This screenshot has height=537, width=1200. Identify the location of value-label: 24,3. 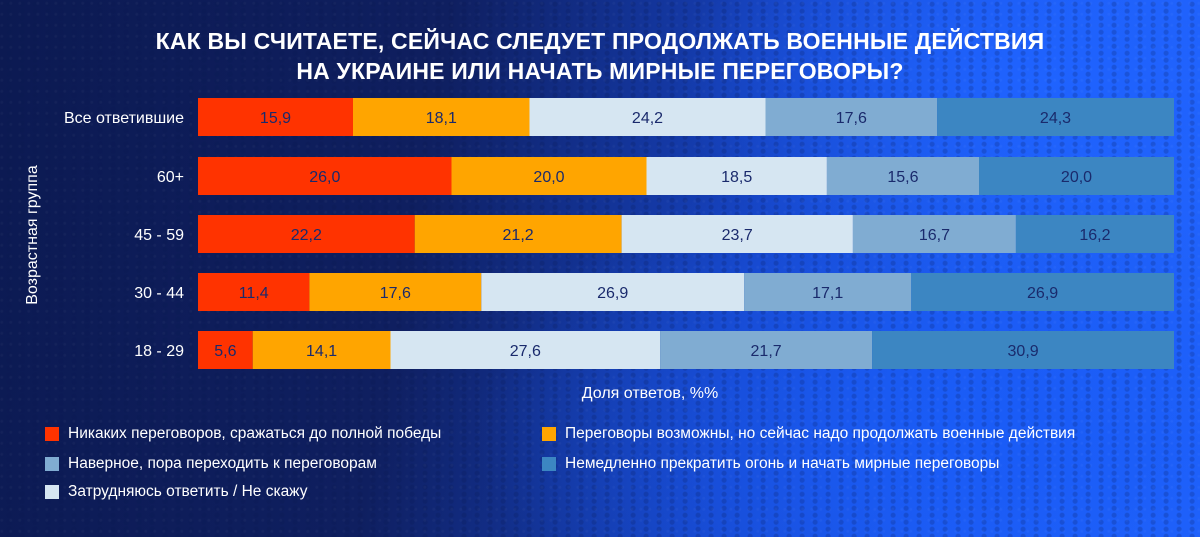
(1055, 118).